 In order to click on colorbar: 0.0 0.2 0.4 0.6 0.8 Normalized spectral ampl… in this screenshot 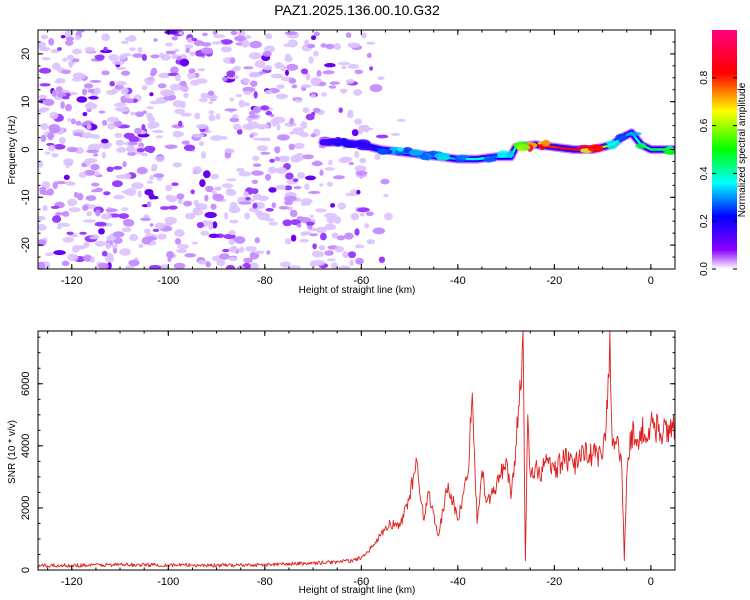, I will do `click(723, 153)`.